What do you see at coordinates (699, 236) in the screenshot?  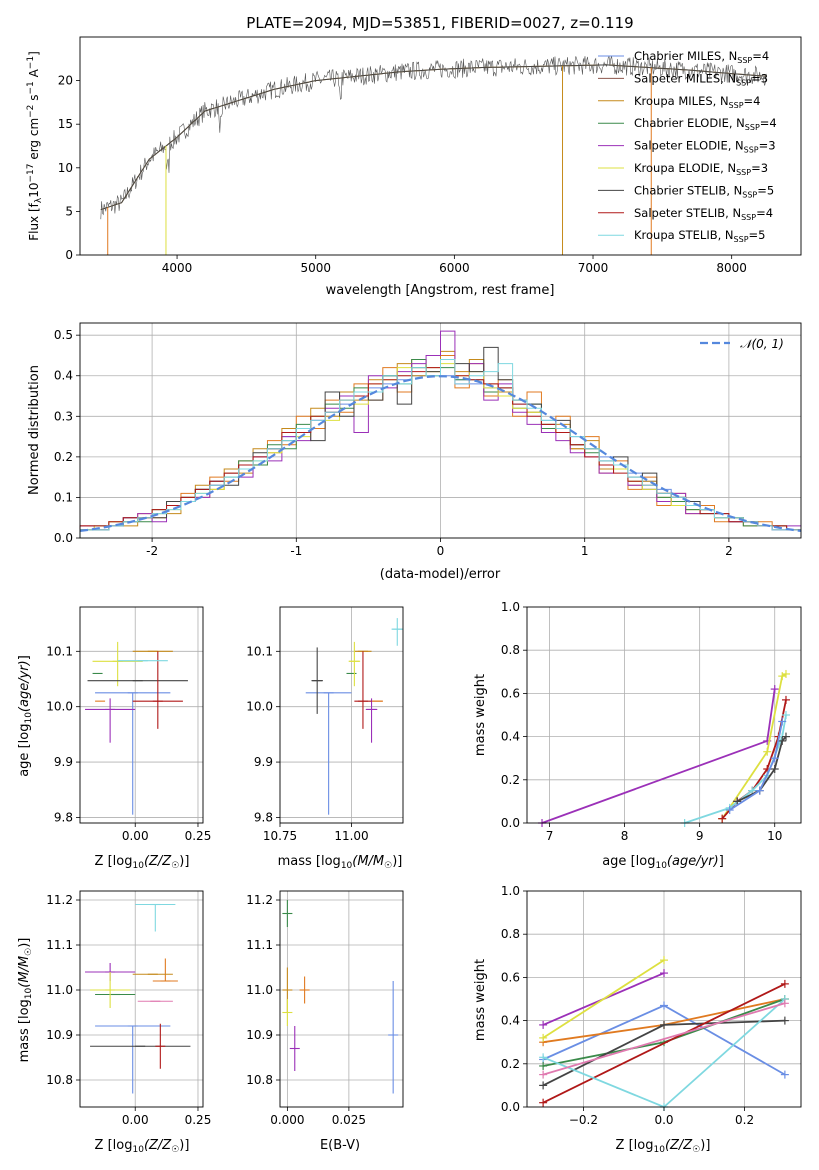 I see `legend-label: Kroupa STELIB, NSSP=5` at bounding box center [699, 236].